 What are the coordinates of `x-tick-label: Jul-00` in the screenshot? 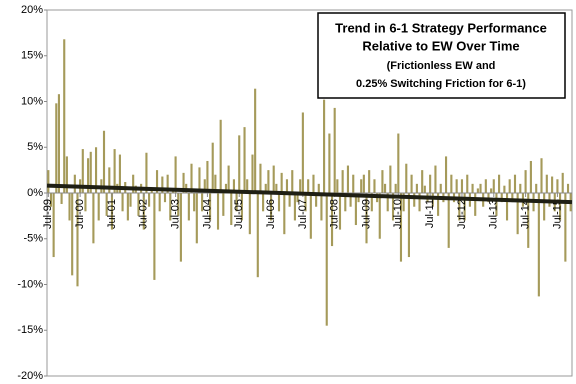 It's located at (80, 214).